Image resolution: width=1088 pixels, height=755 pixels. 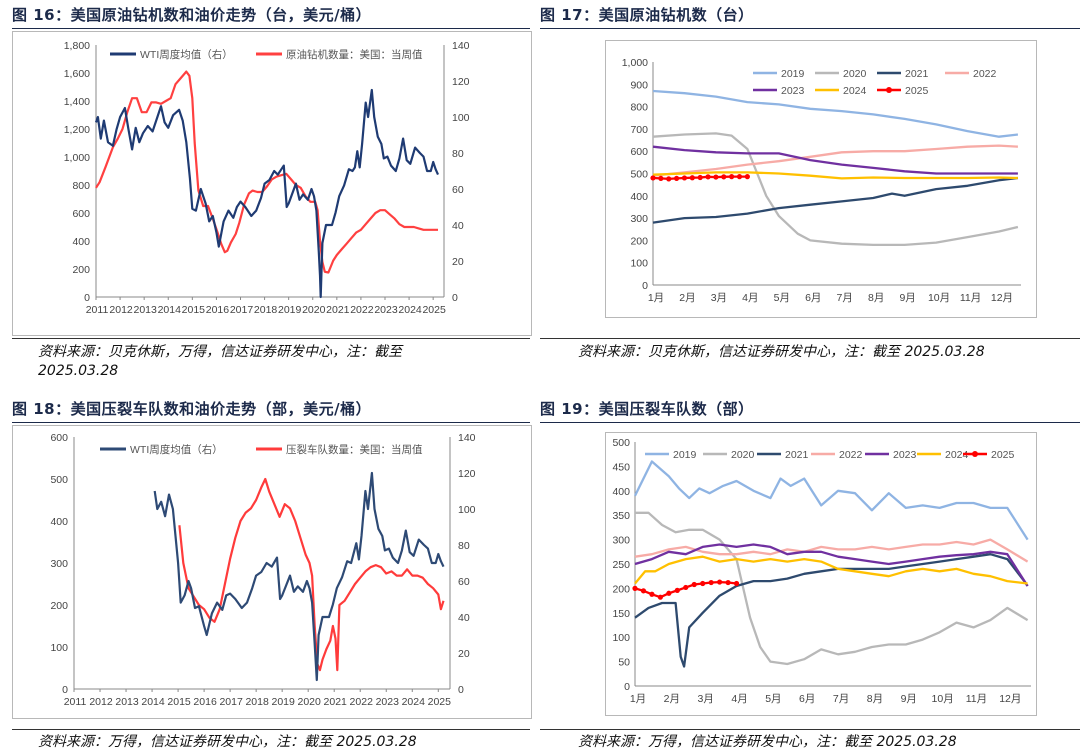 I want to click on series-line-2023, so click(x=831, y=565).